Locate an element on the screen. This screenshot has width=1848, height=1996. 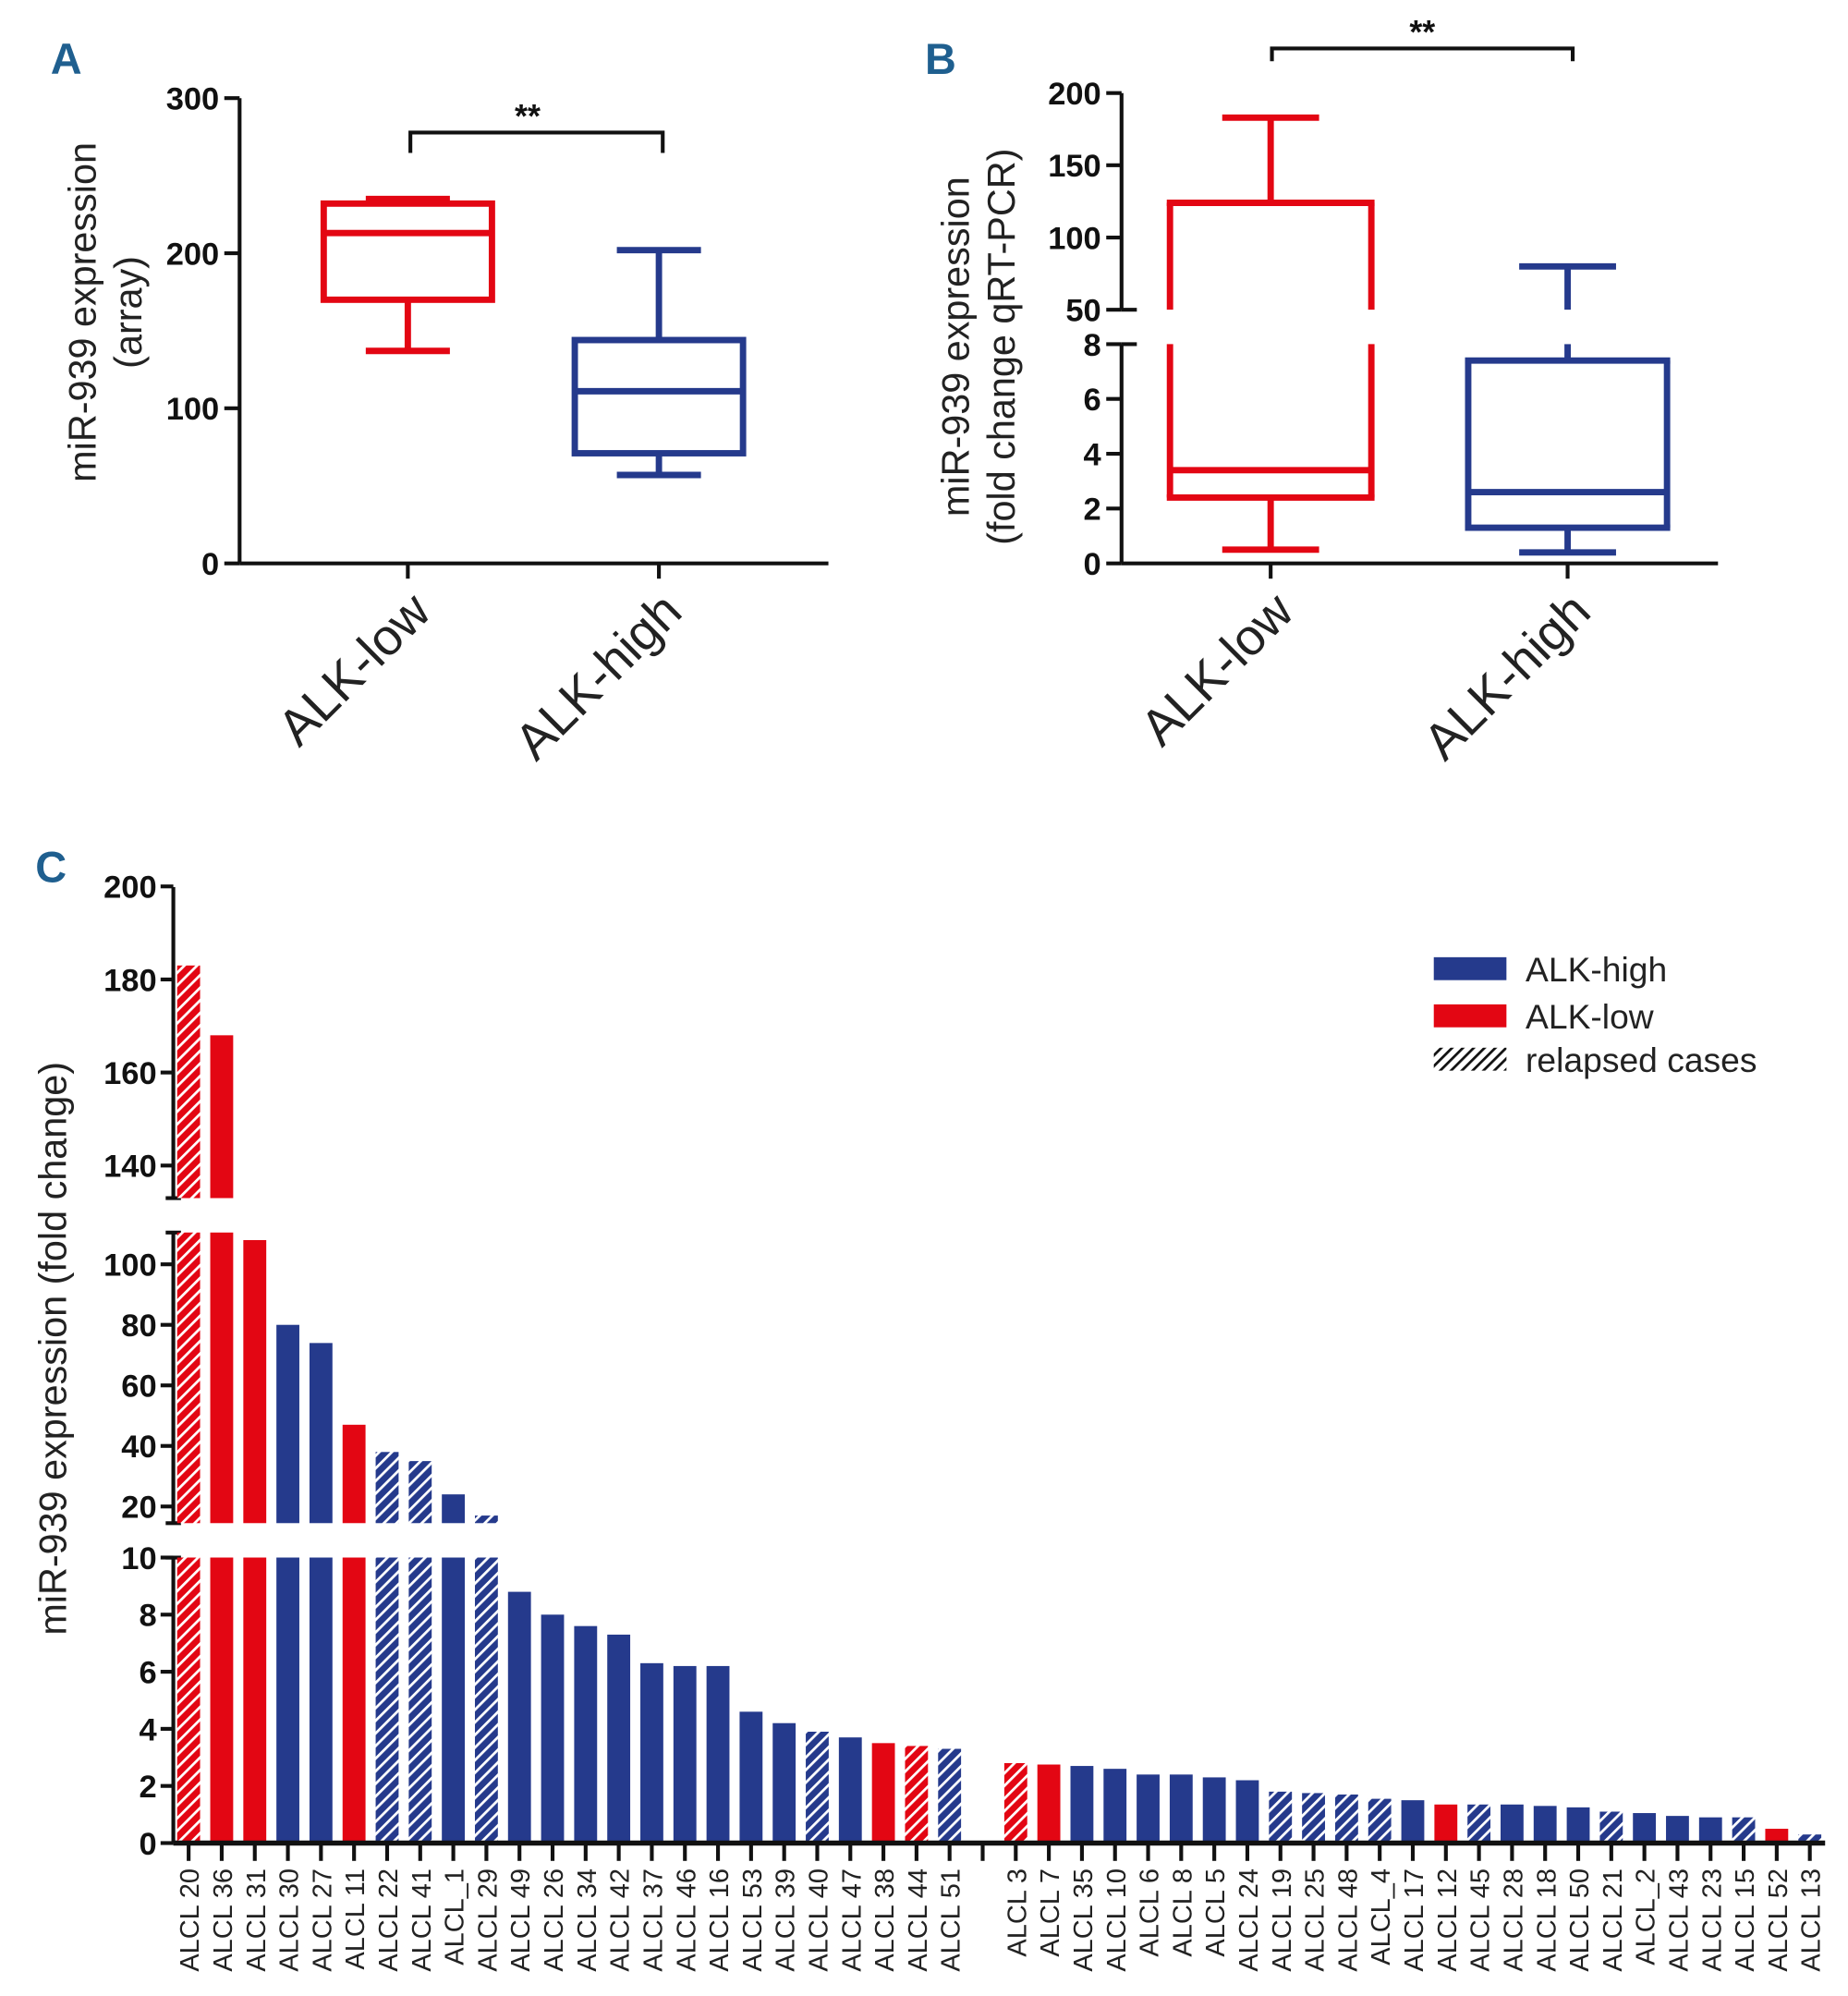
x-tick-label: ALCL 30 is located at coordinates (290, 1920).